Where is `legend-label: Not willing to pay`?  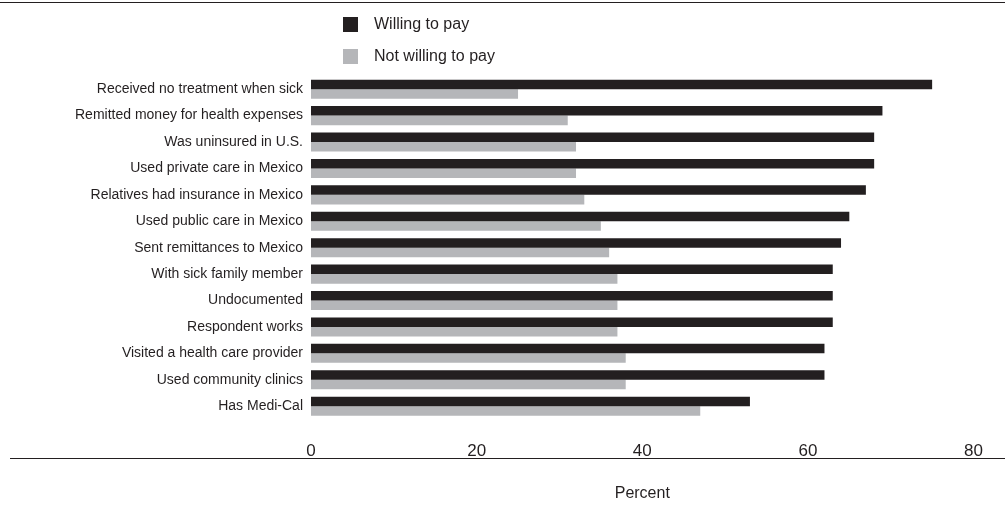 legend-label: Not willing to pay is located at coordinates (434, 56).